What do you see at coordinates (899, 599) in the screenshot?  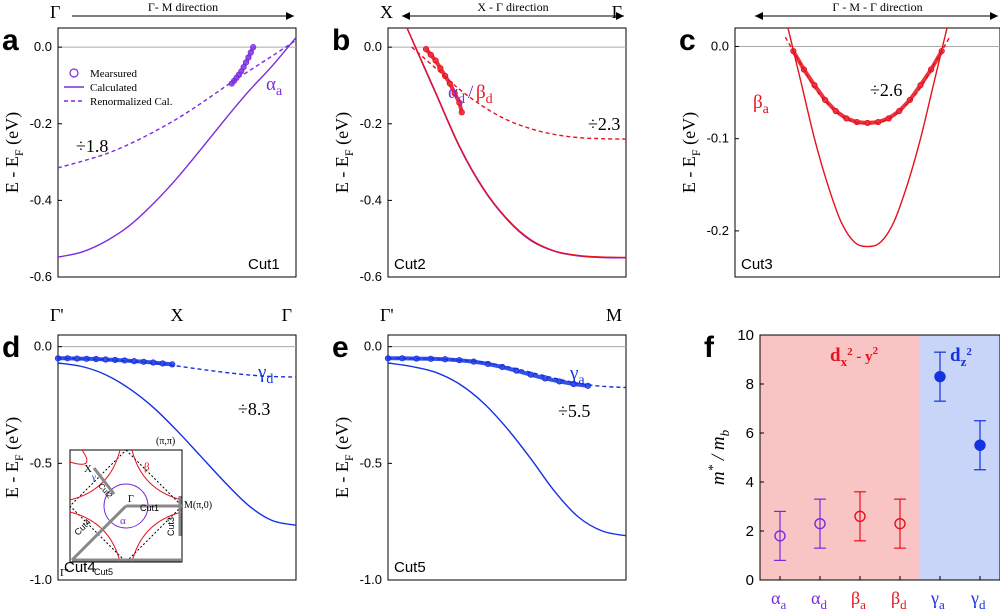 I see `x-tick-label: βd` at bounding box center [899, 599].